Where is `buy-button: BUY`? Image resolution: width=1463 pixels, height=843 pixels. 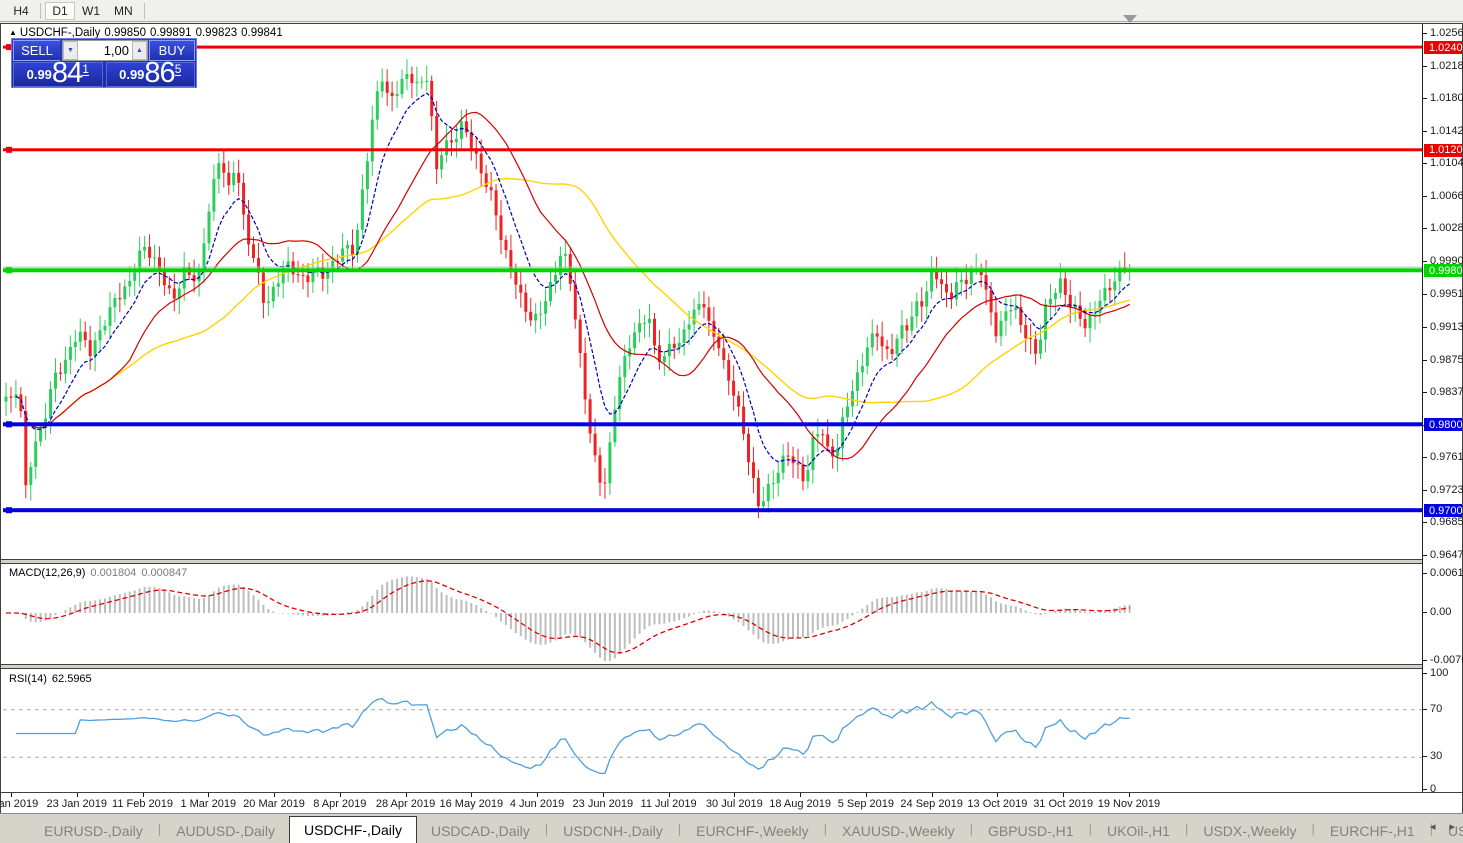 buy-button: BUY is located at coordinates (172, 50).